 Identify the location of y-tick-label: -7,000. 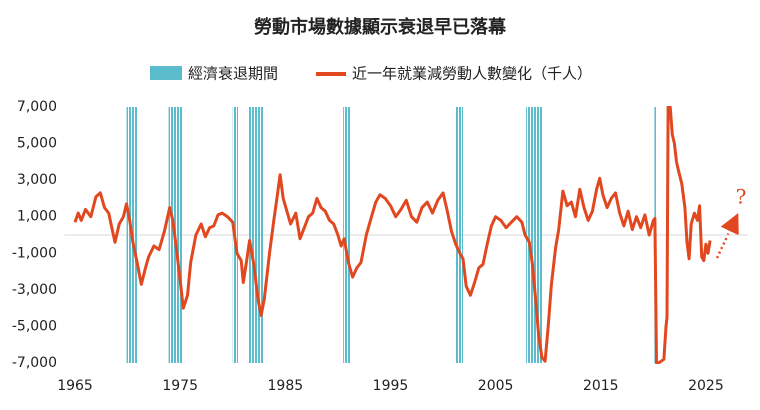
(34, 363).